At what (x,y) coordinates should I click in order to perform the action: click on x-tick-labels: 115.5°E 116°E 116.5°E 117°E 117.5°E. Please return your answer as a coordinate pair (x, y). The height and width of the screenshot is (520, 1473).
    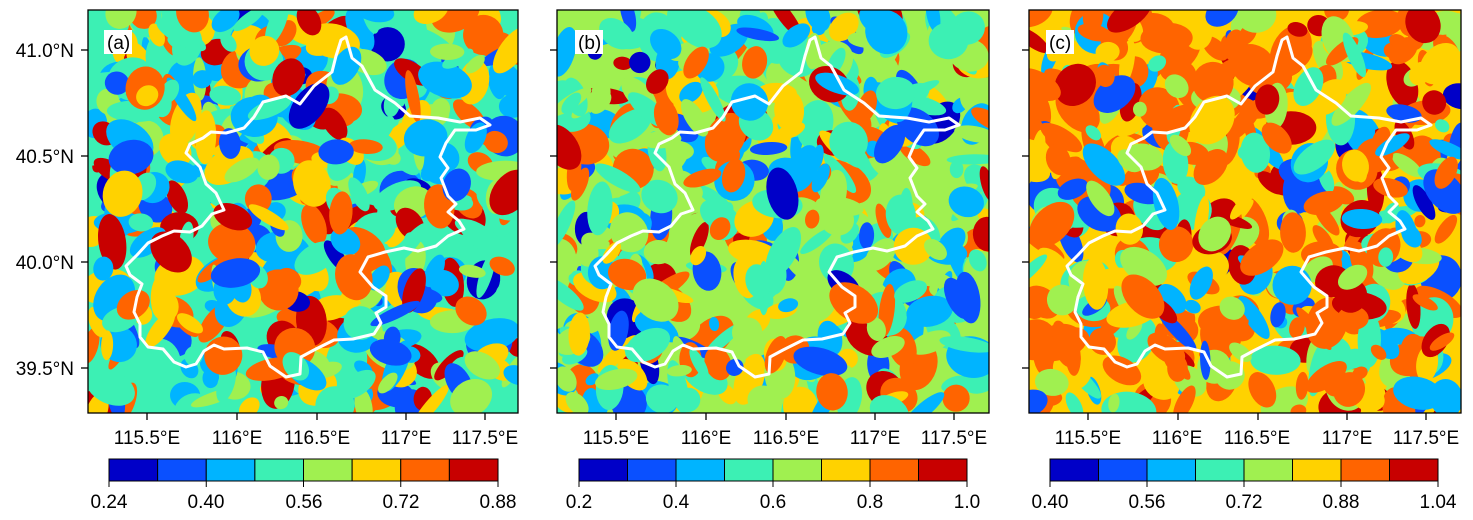
    Looking at the image, I should click on (316, 438).